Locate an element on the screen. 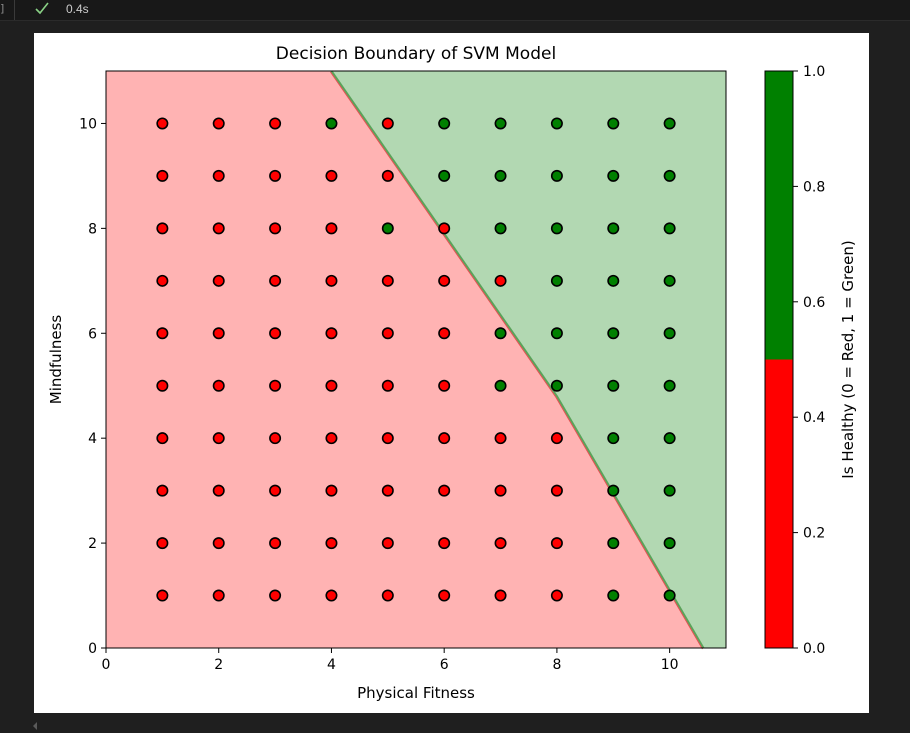 This screenshot has width=910, height=733. colorbar-frame is located at coordinates (779, 359).